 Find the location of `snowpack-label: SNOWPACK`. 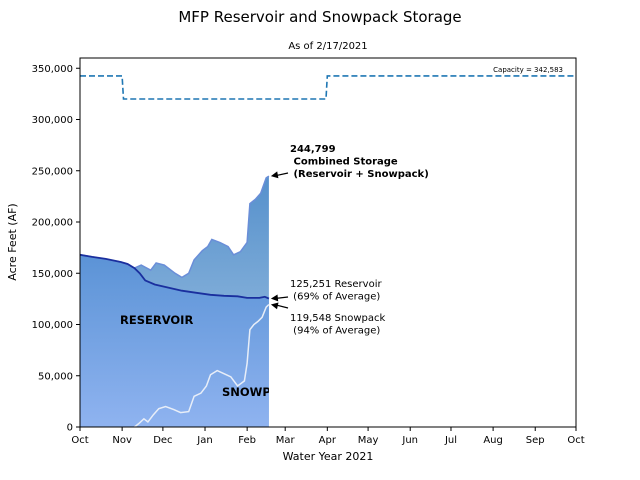

snowpack-label: SNOWPACK is located at coordinates (259, 392).